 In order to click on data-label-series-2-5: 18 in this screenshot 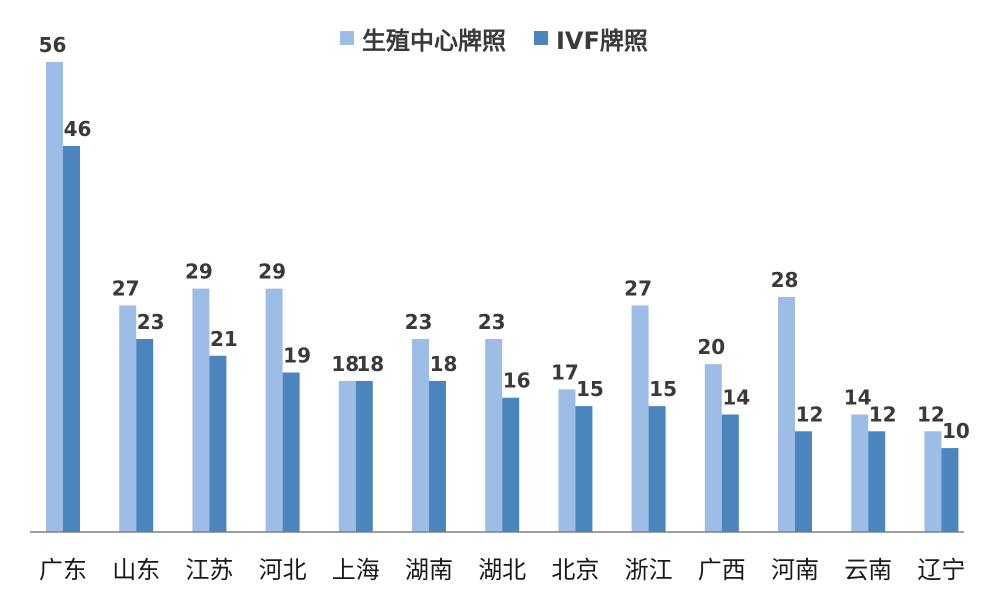, I will do `click(370, 364)`.